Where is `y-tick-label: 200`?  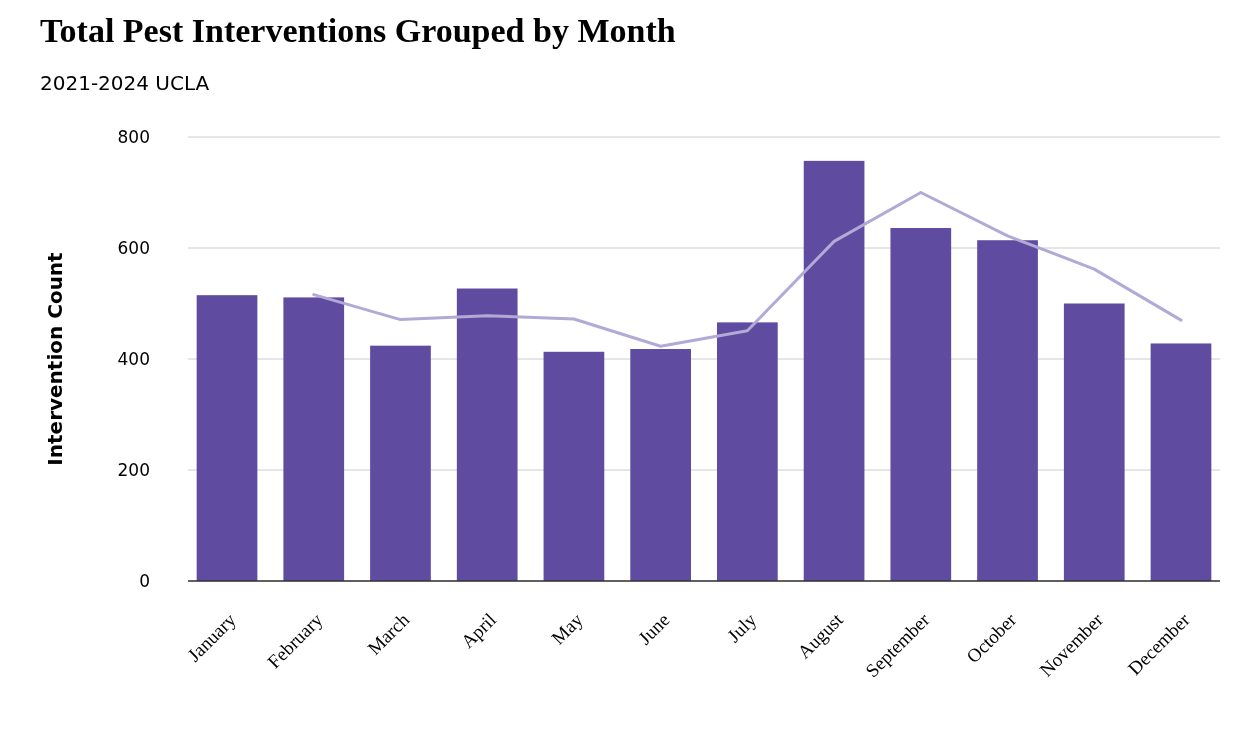 y-tick-label: 200 is located at coordinates (133, 469).